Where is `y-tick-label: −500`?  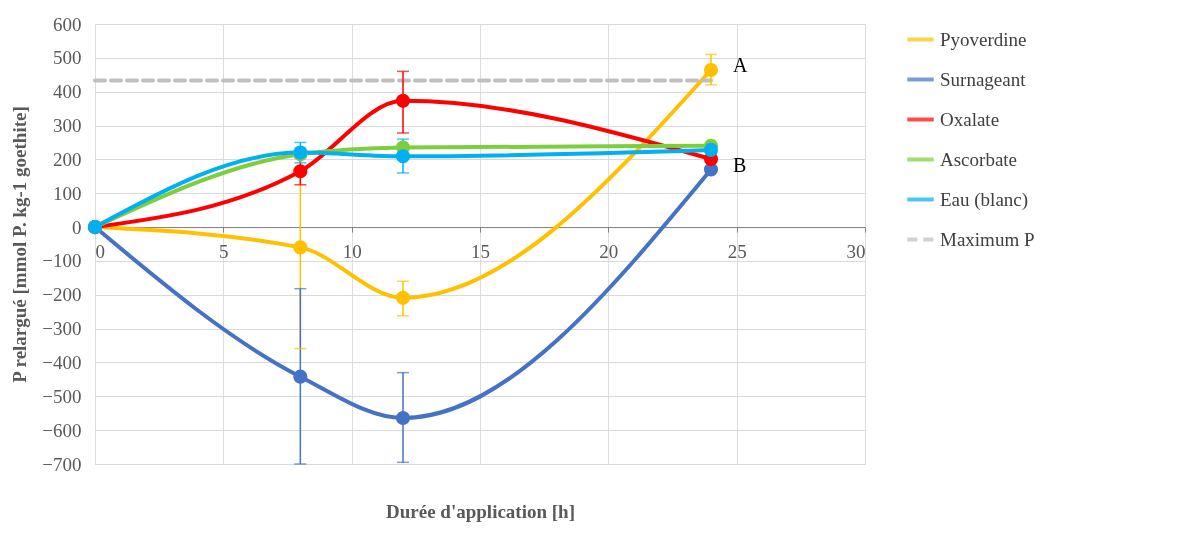
y-tick-label: −500 is located at coordinates (62, 396).